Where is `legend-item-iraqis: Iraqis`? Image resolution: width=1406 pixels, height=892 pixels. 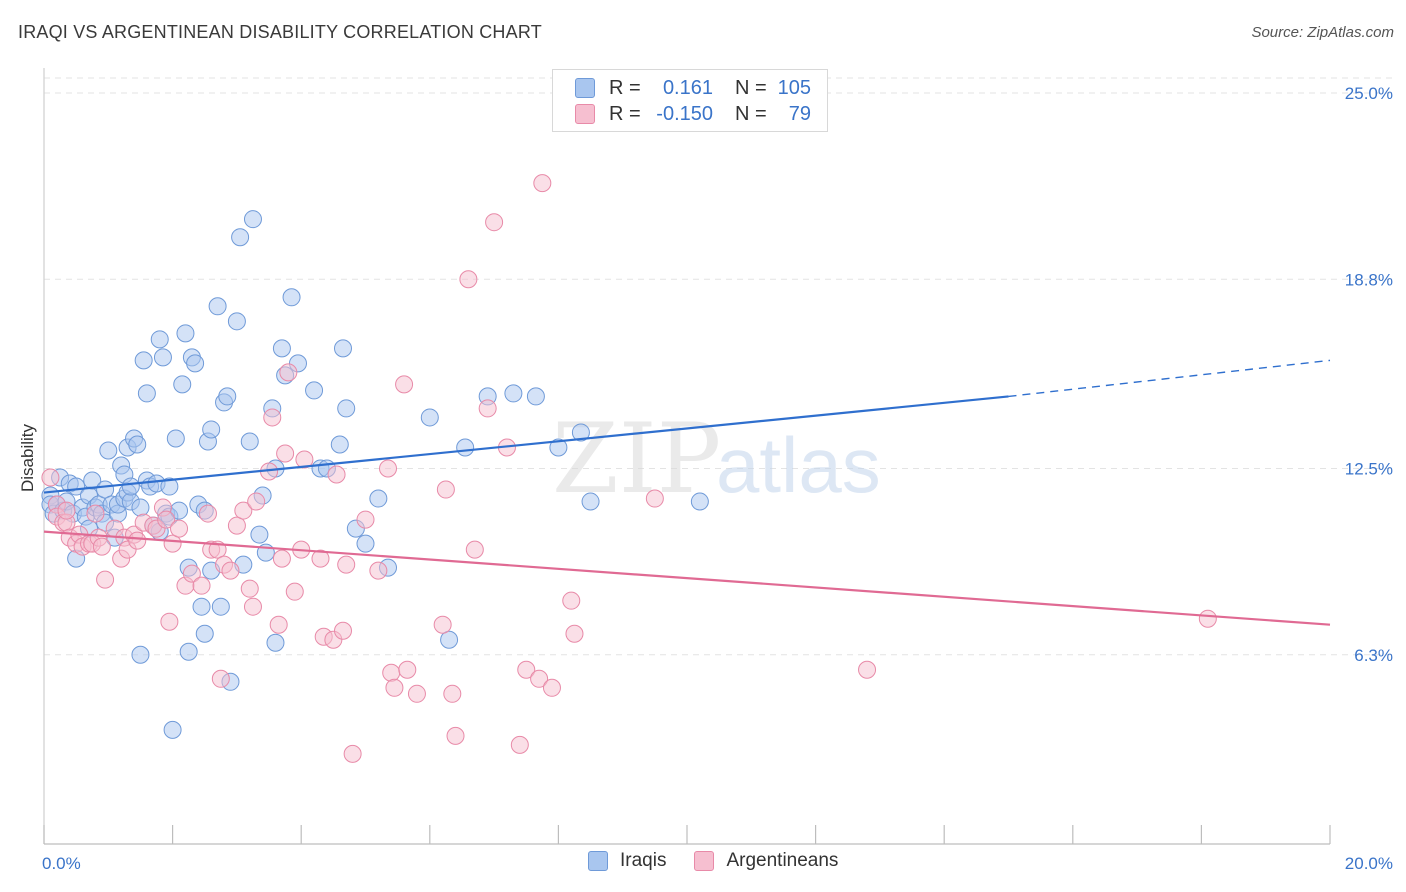
legend-item-iraqis: Iraqis is located at coordinates (627, 861).